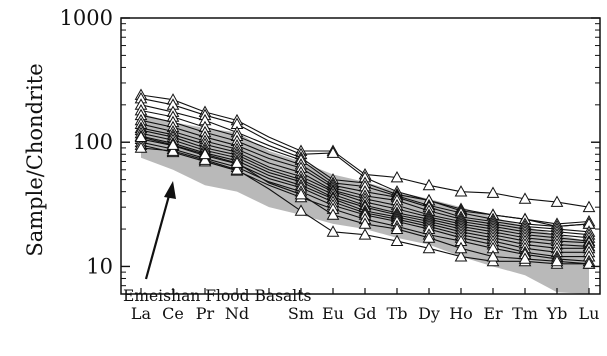 Image resolution: width=607 pixels, height=356 pixels. Describe the element at coordinates (493, 313) in the screenshot. I see `x-tick-label: Er` at that location.